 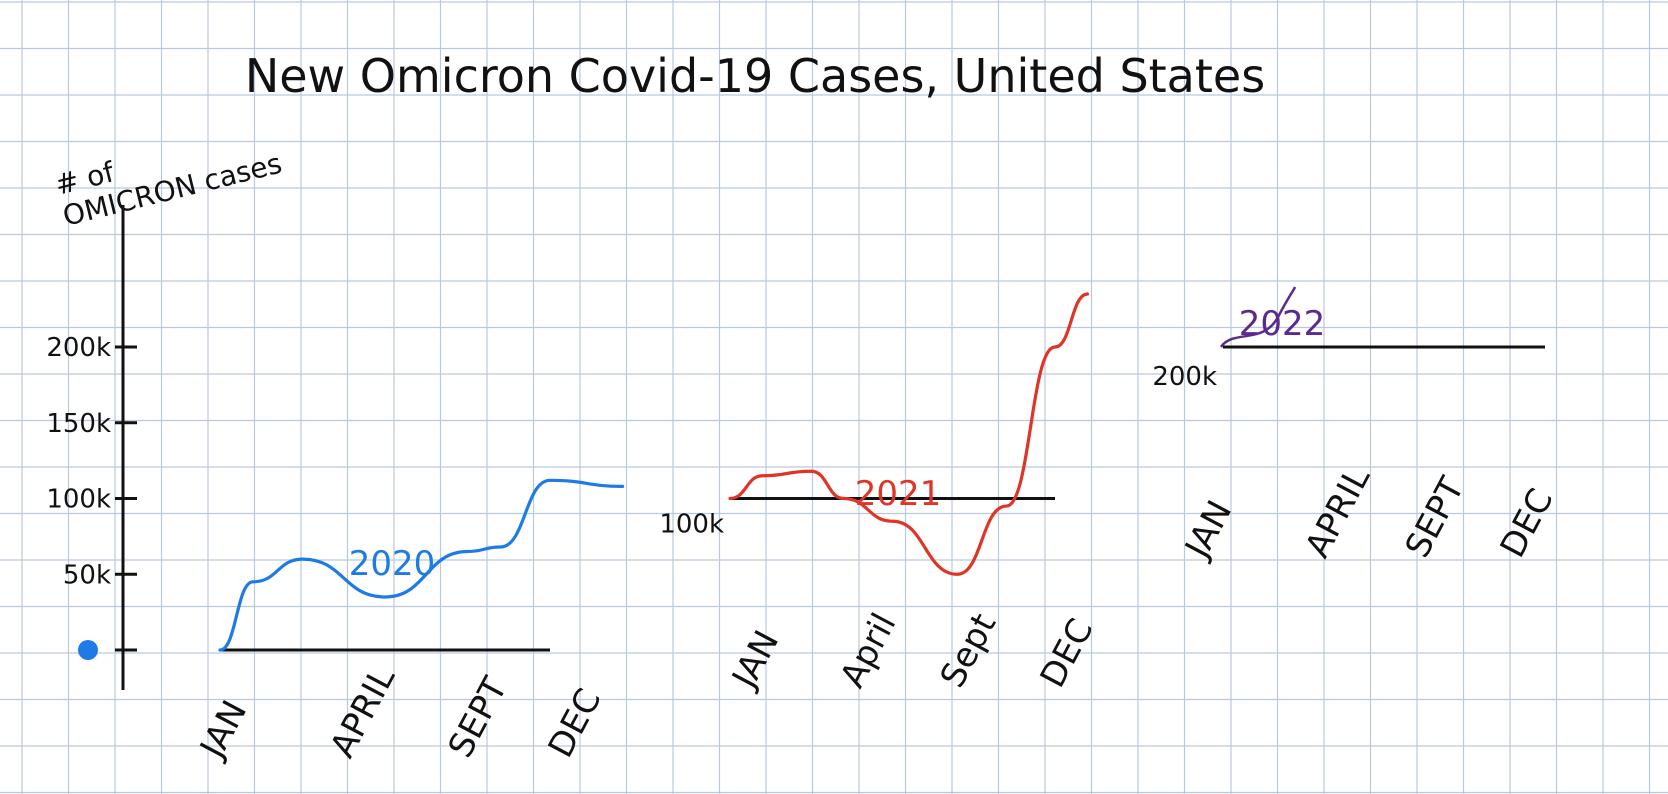 What do you see at coordinates (87, 575) in the screenshot?
I see `y-tick-label: 50k` at bounding box center [87, 575].